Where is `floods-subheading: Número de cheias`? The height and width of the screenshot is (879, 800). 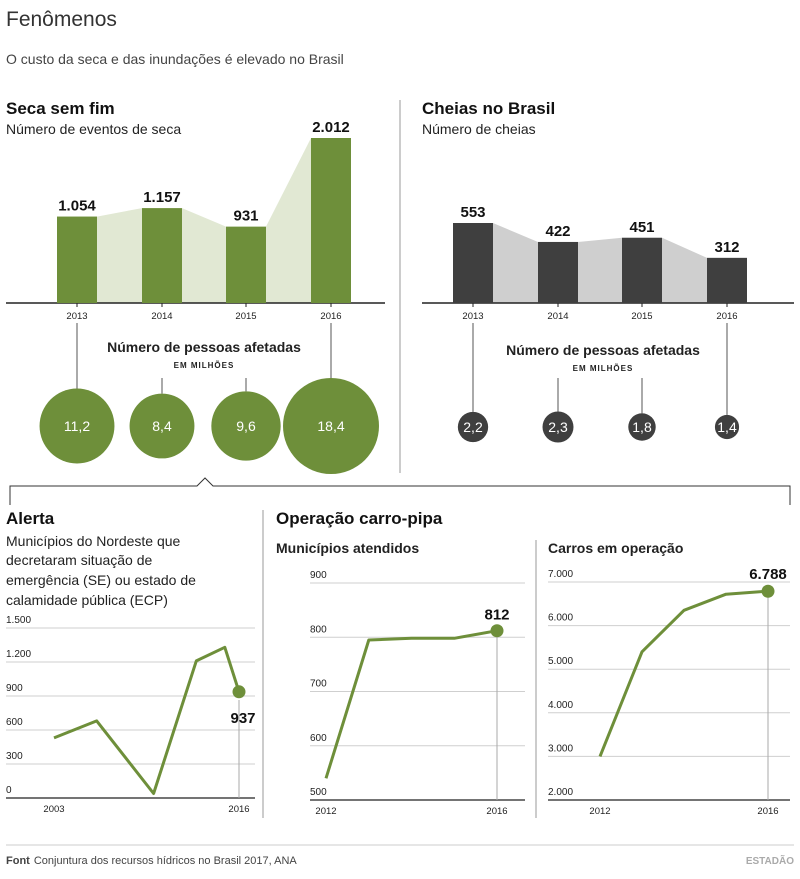
floods-subheading: Número de cheias is located at coordinates (479, 129).